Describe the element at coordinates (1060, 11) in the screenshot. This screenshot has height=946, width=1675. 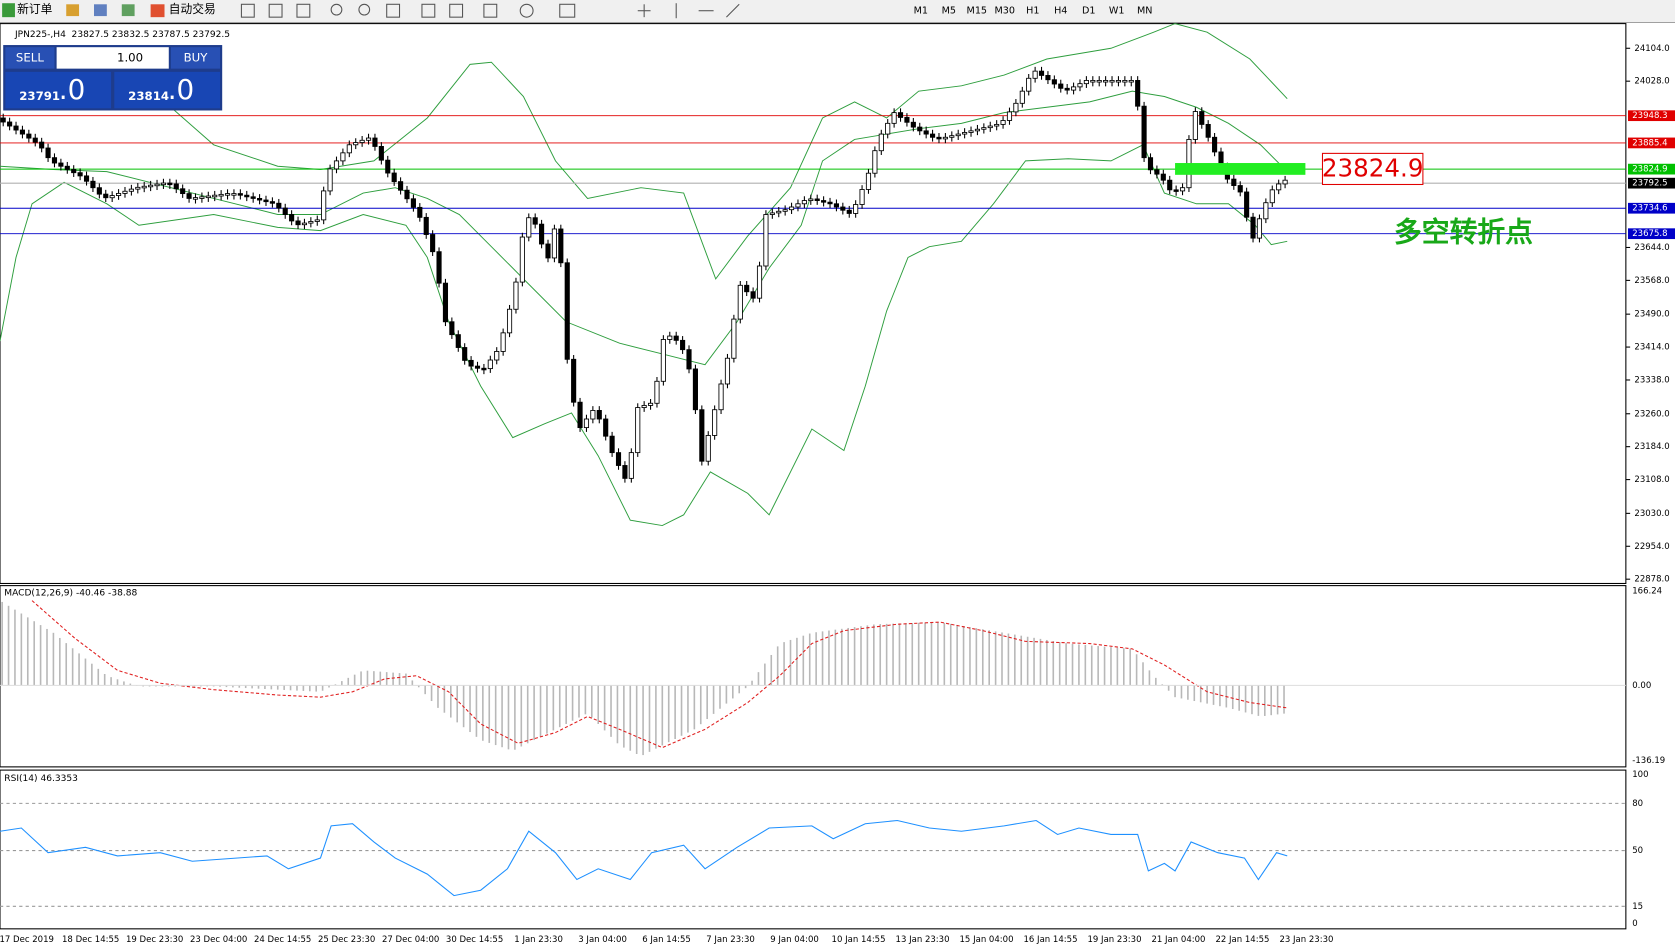
I see `timeframe-button: H4` at that location.